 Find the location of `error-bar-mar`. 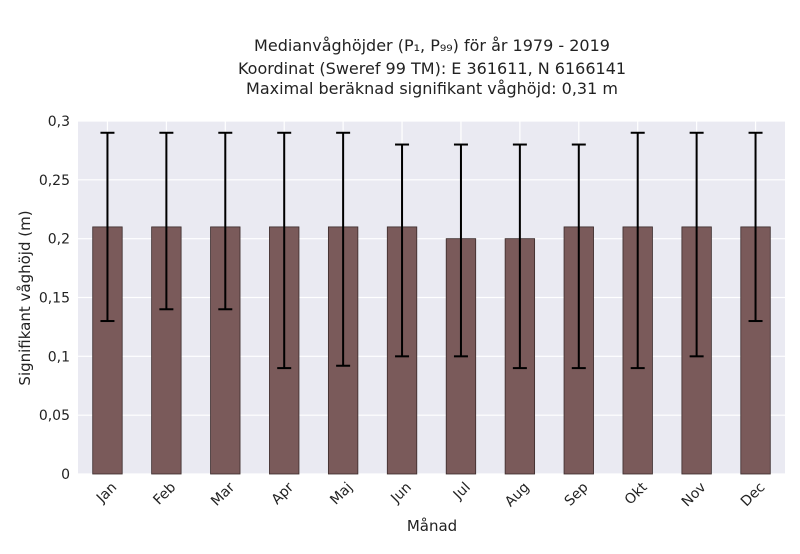

error-bar-mar is located at coordinates (225, 221).